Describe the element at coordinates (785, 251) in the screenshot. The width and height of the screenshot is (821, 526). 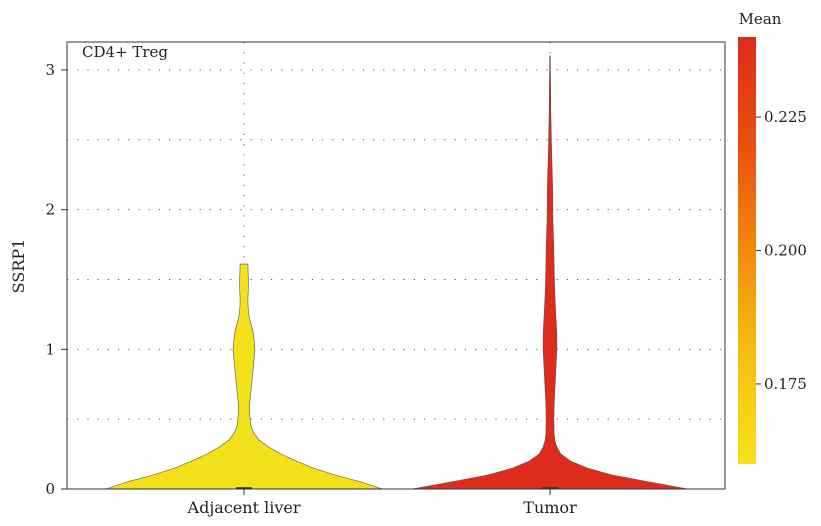
I see `colorbar-tick-label: 0.200` at that location.